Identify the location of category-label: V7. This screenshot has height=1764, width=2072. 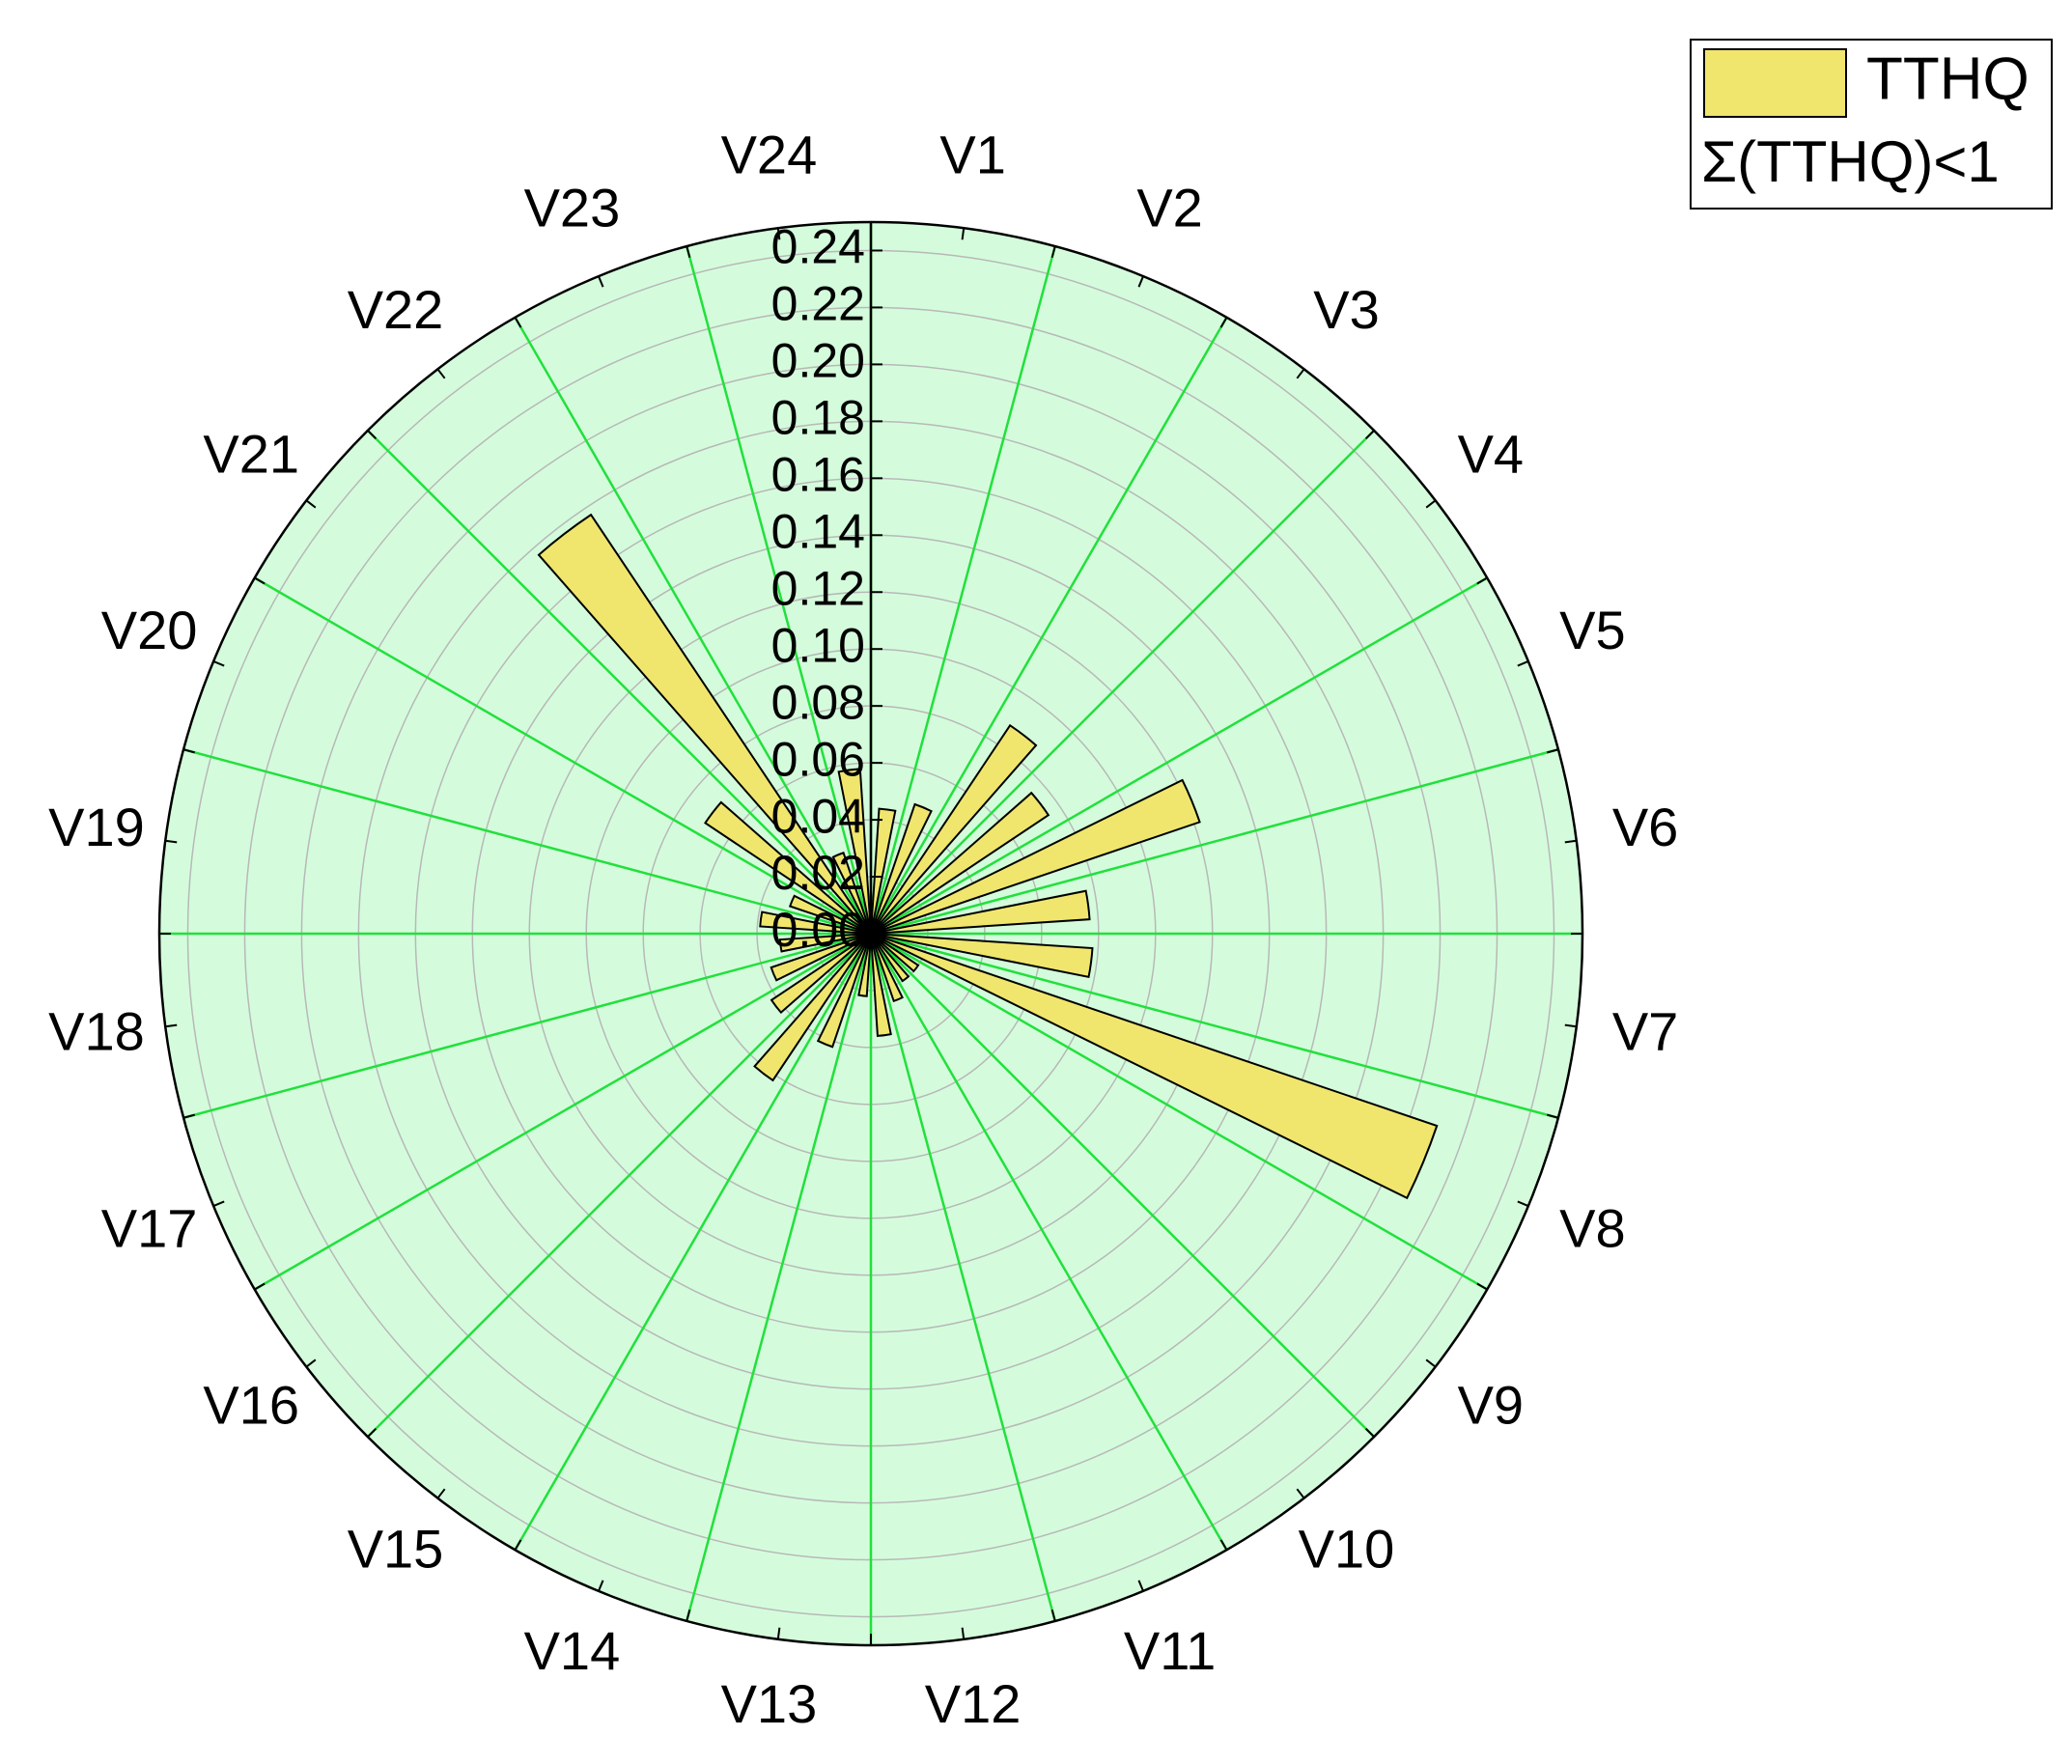
(1646, 1031).